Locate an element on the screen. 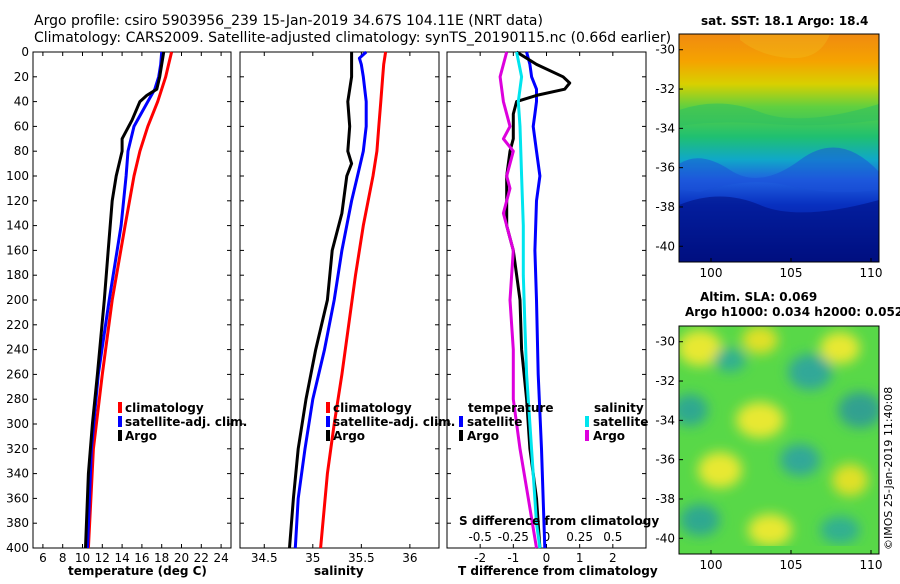 Image resolution: width=900 pixels, height=584 pixels. depth-tick-label: 360 is located at coordinates (17, 498).